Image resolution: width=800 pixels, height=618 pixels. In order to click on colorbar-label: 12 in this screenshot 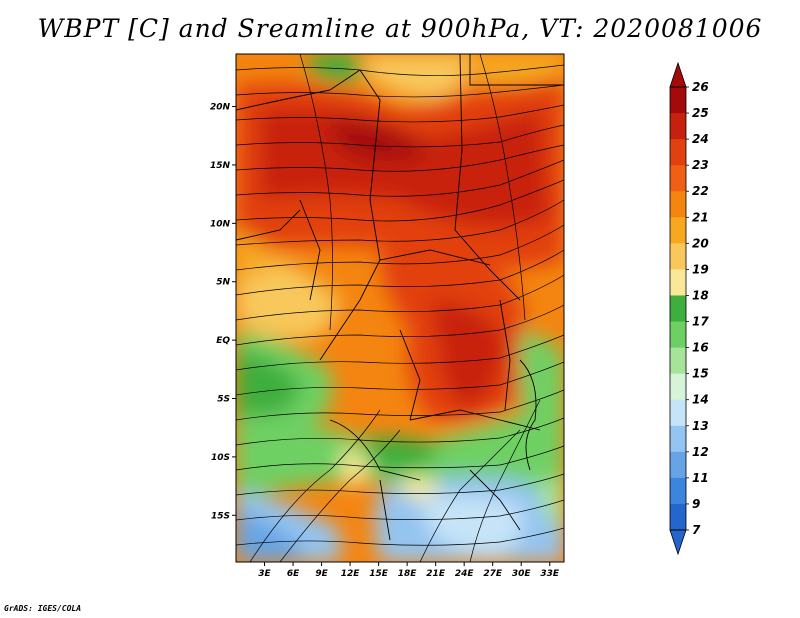, I will do `click(700, 452)`.